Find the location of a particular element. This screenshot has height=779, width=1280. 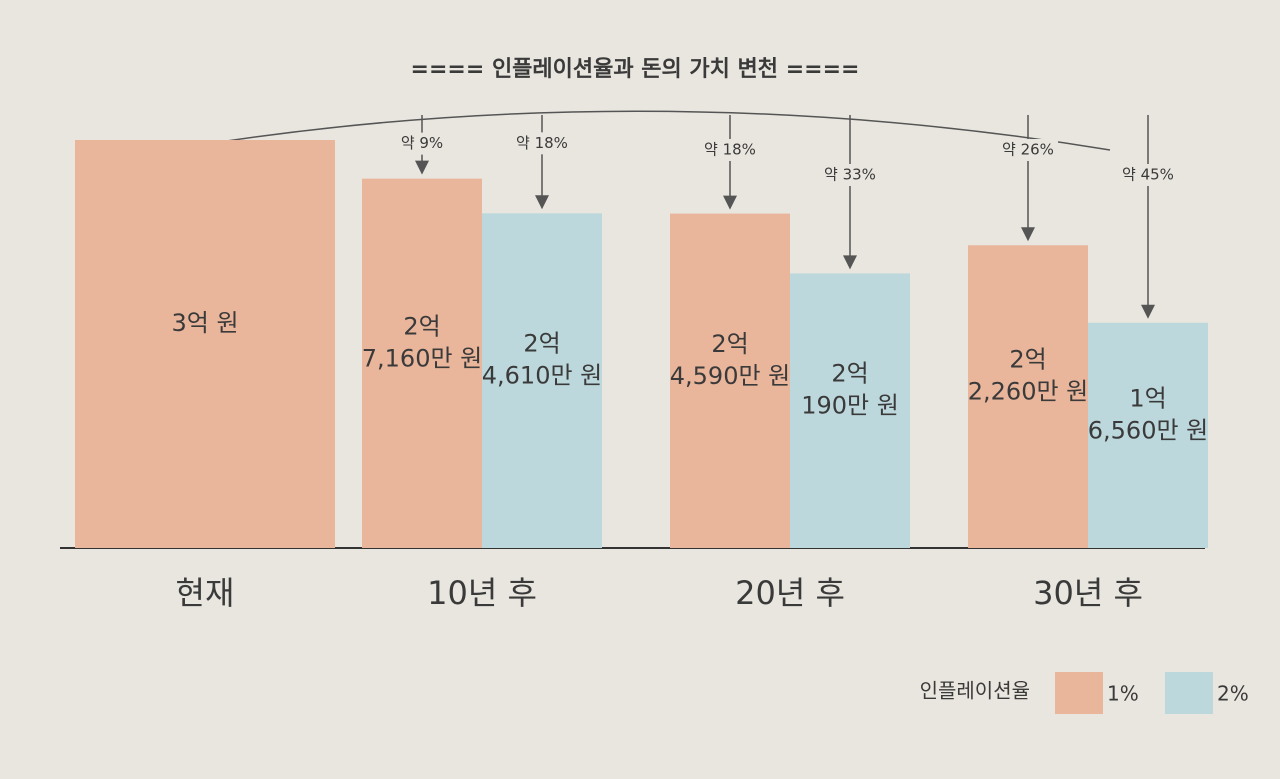

x-tick-label: 20년 후 is located at coordinates (790, 593).